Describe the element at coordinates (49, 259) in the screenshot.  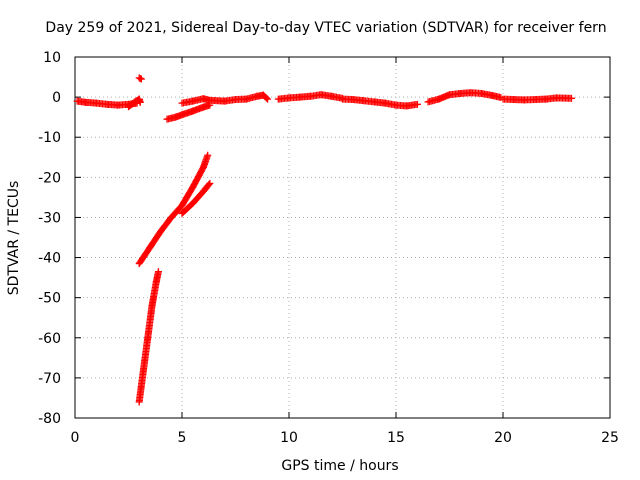
I see `y-tick-label: -40` at that location.